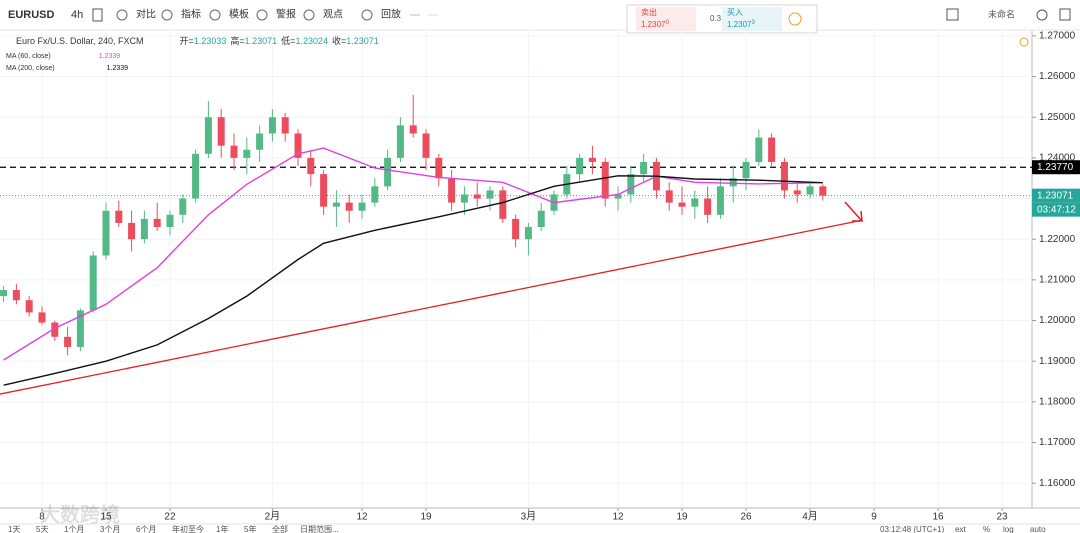  I want to click on legend-low: 1.23024, so click(311, 41).